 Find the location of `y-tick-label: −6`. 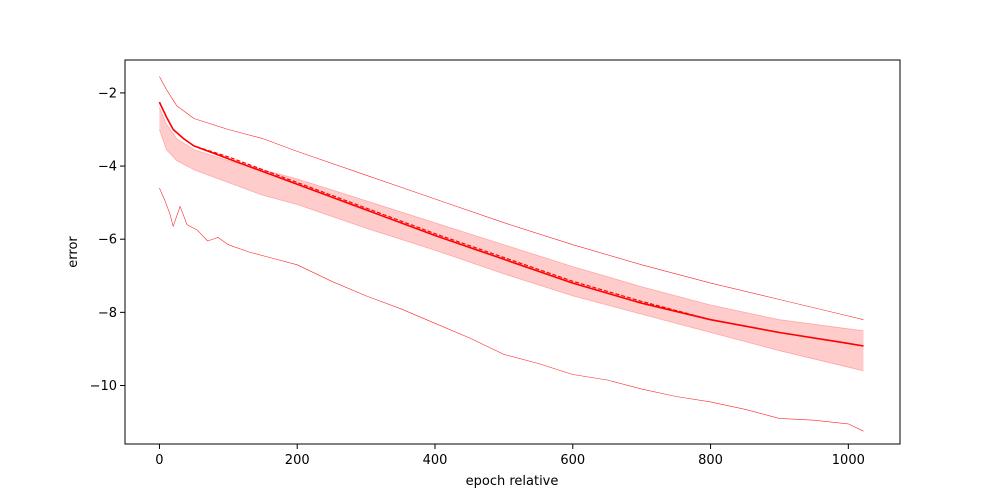

y-tick-label: −6 is located at coordinates (107, 240).